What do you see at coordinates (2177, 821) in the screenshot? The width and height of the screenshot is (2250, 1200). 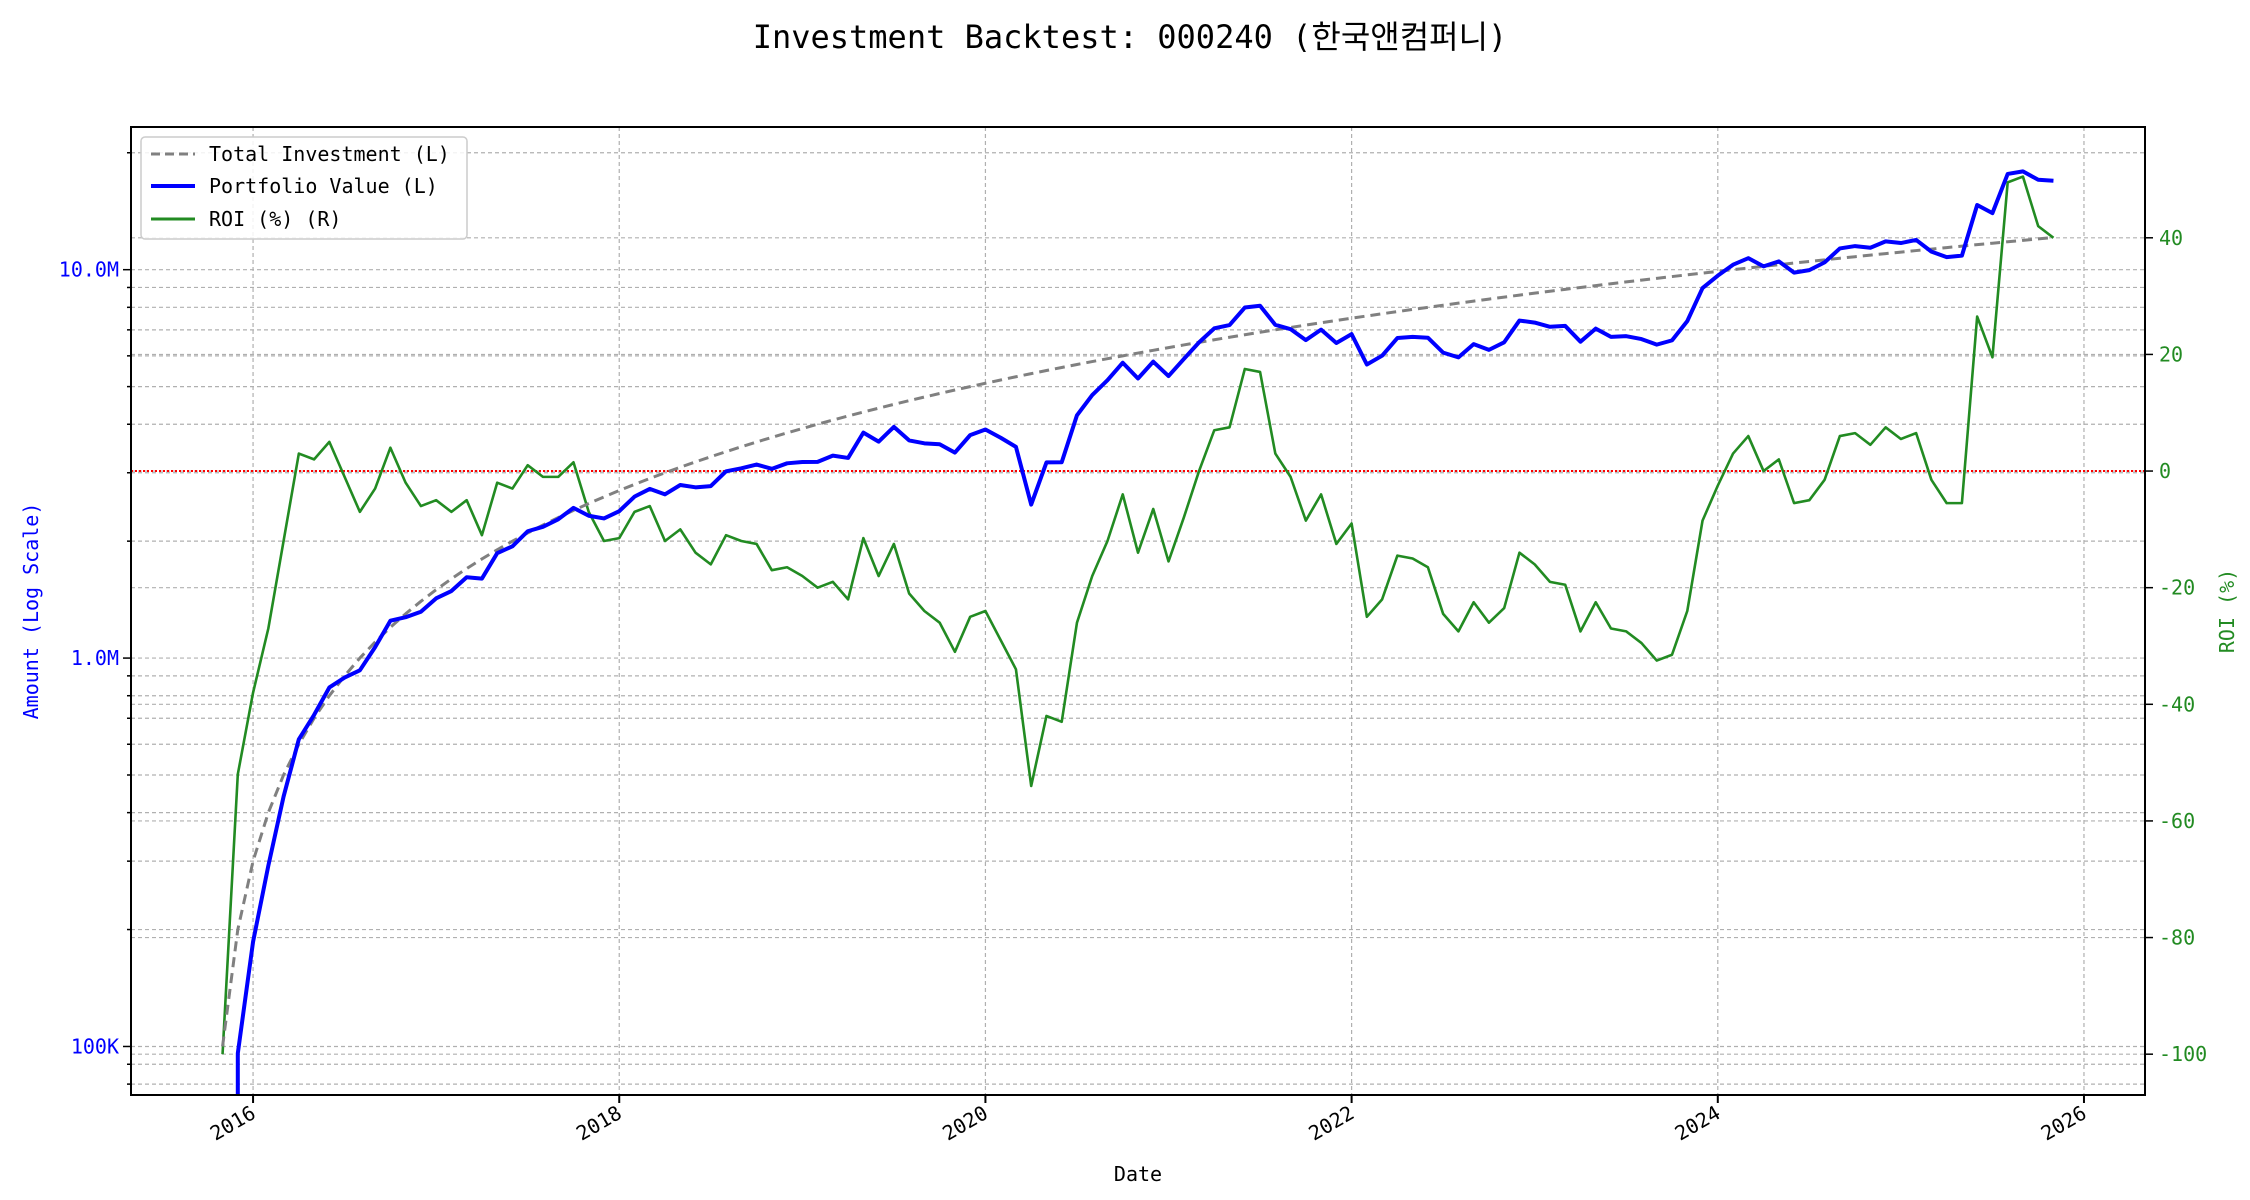 I see `right-tick-label: -60` at bounding box center [2177, 821].